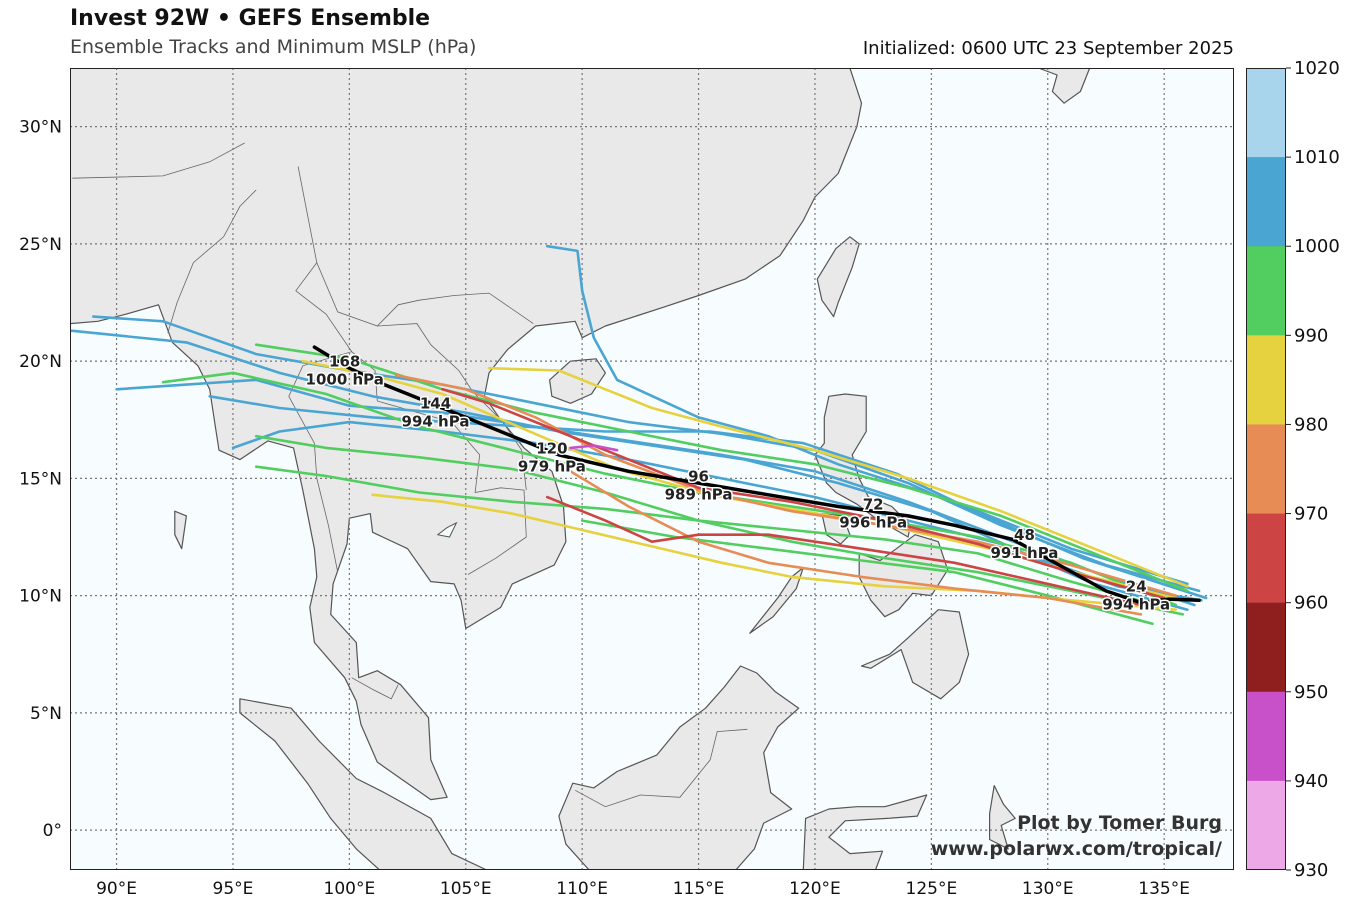 This screenshot has height=911, width=1354. I want to click on longitude-tick-label: 95°E, so click(233, 889).